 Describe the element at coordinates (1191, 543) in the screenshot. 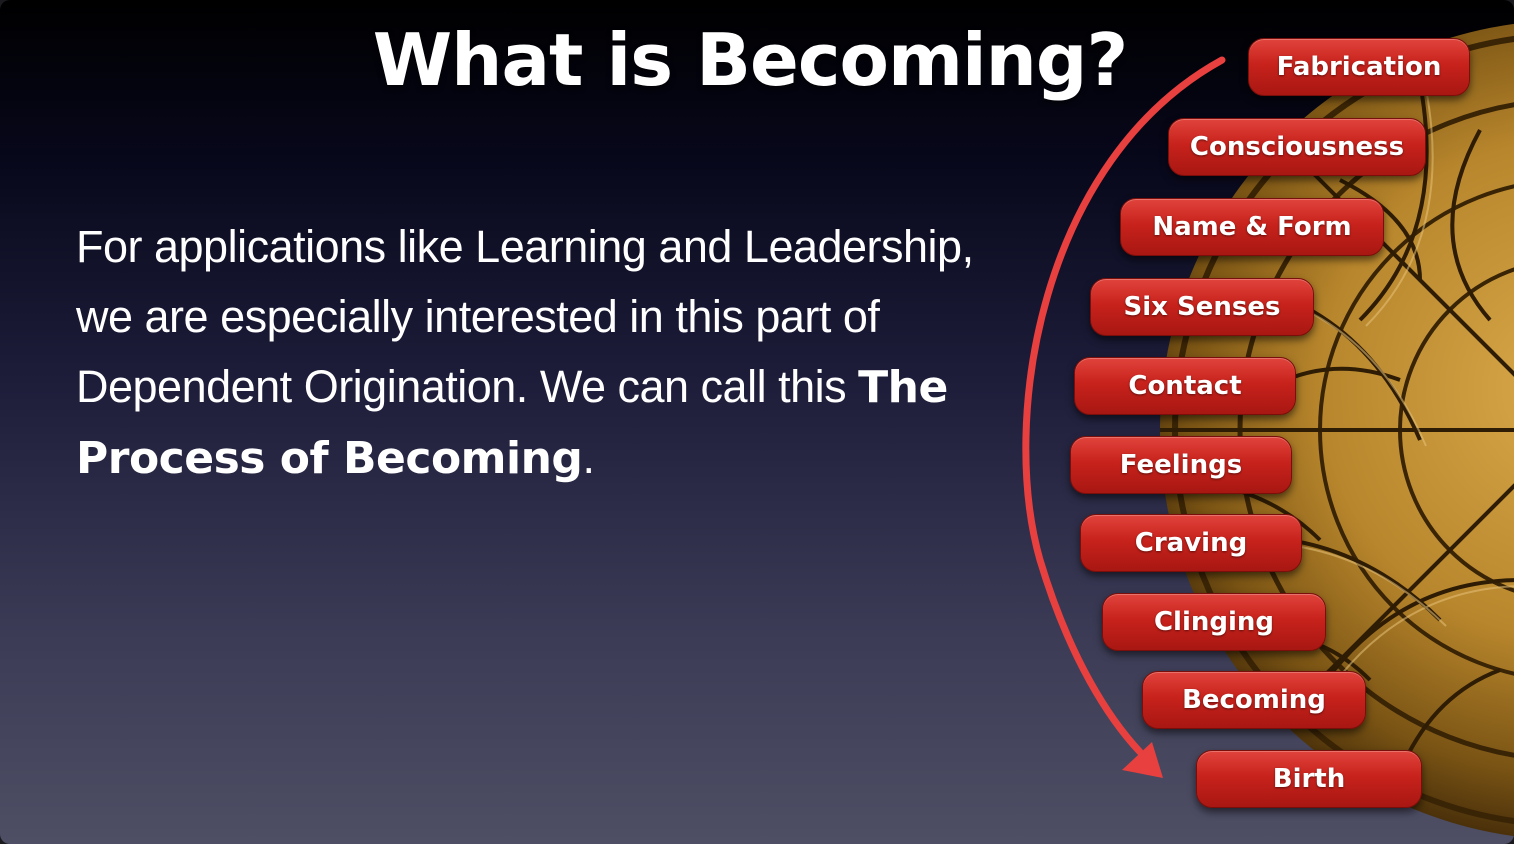

I see `chain-link-craving: Craving` at that location.